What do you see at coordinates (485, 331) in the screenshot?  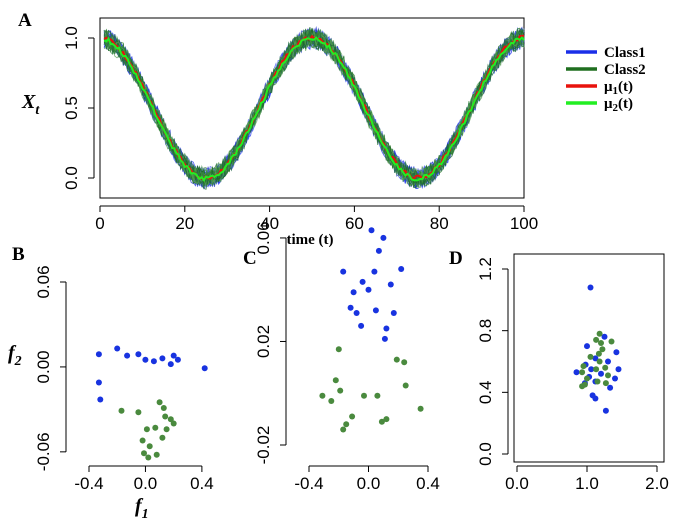 I see `panel-d-y-tick-label: 0.8` at bounding box center [485, 331].